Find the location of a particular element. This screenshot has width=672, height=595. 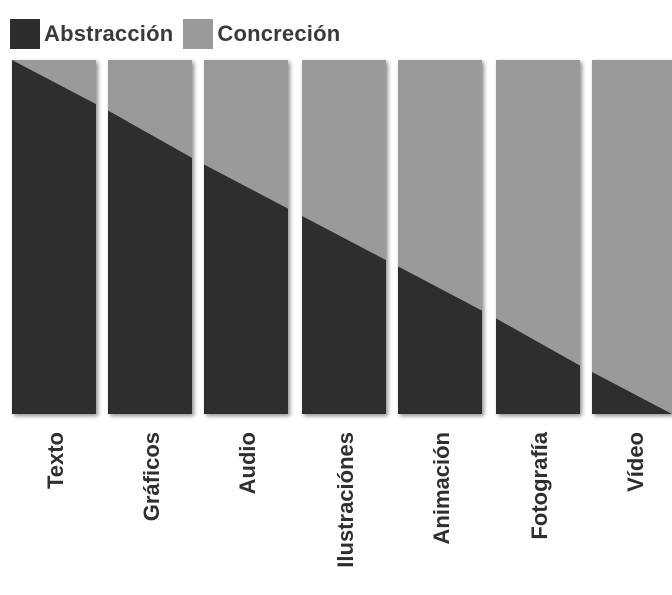

abstraccion-area-texto is located at coordinates (54, 237).